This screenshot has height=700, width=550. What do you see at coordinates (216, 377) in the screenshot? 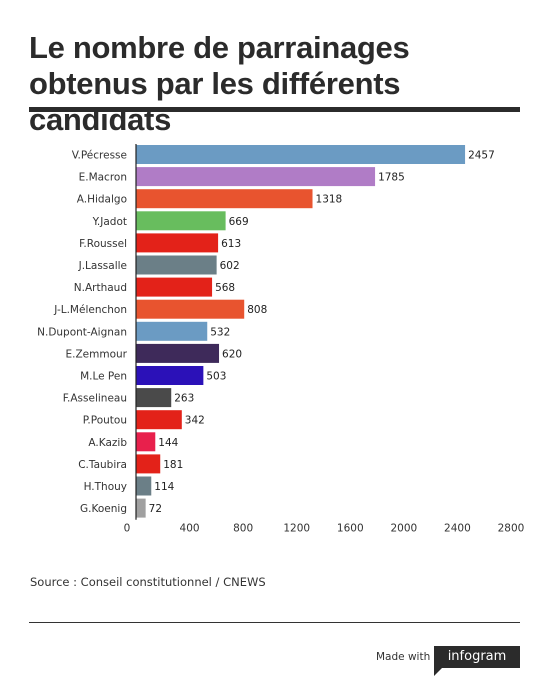
I see `value-label: 503` at bounding box center [216, 377].